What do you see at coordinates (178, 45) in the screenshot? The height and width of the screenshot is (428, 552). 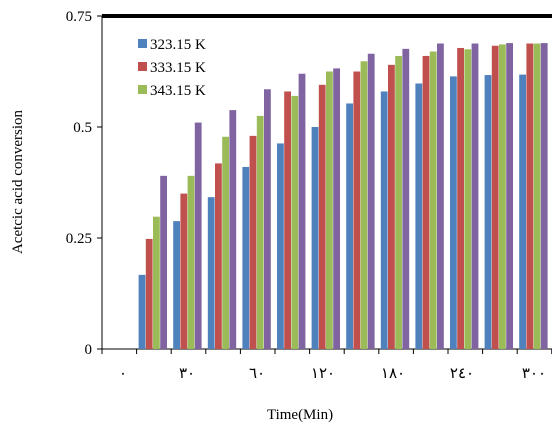 I see `legend-label: 323.15 K` at bounding box center [178, 45].